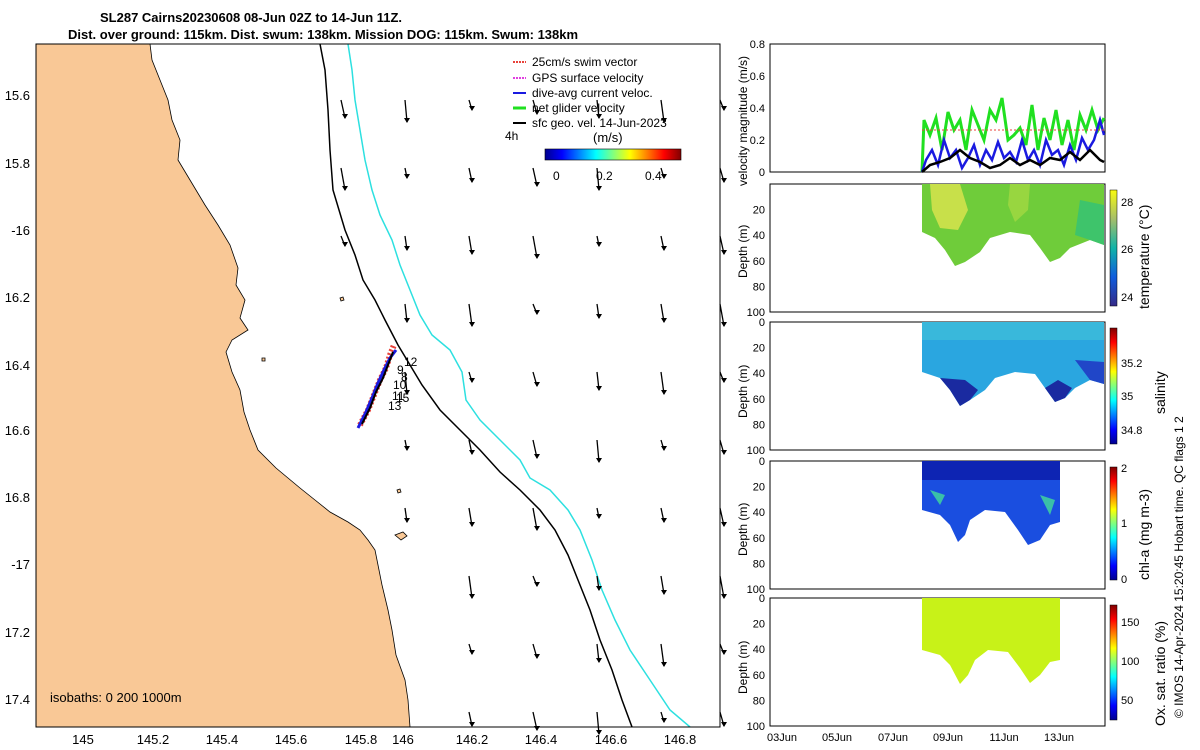 The width and height of the screenshot is (1200, 750). What do you see at coordinates (611, 739) in the screenshot?
I see `map-x-tick: 146.6` at bounding box center [611, 739].